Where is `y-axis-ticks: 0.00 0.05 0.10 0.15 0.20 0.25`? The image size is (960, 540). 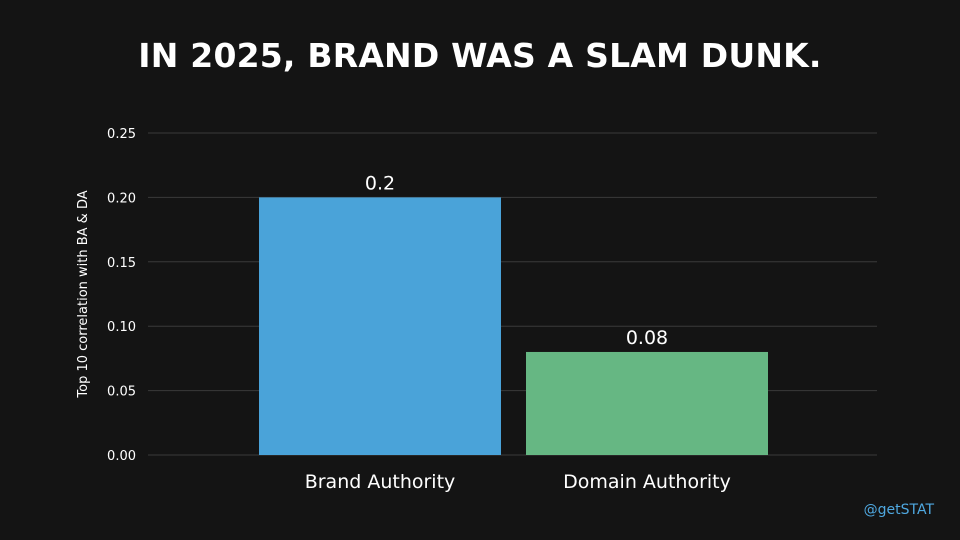
y-axis-ticks: 0.00 0.05 0.10 0.15 0.20 0.25 is located at coordinates (121, 295).